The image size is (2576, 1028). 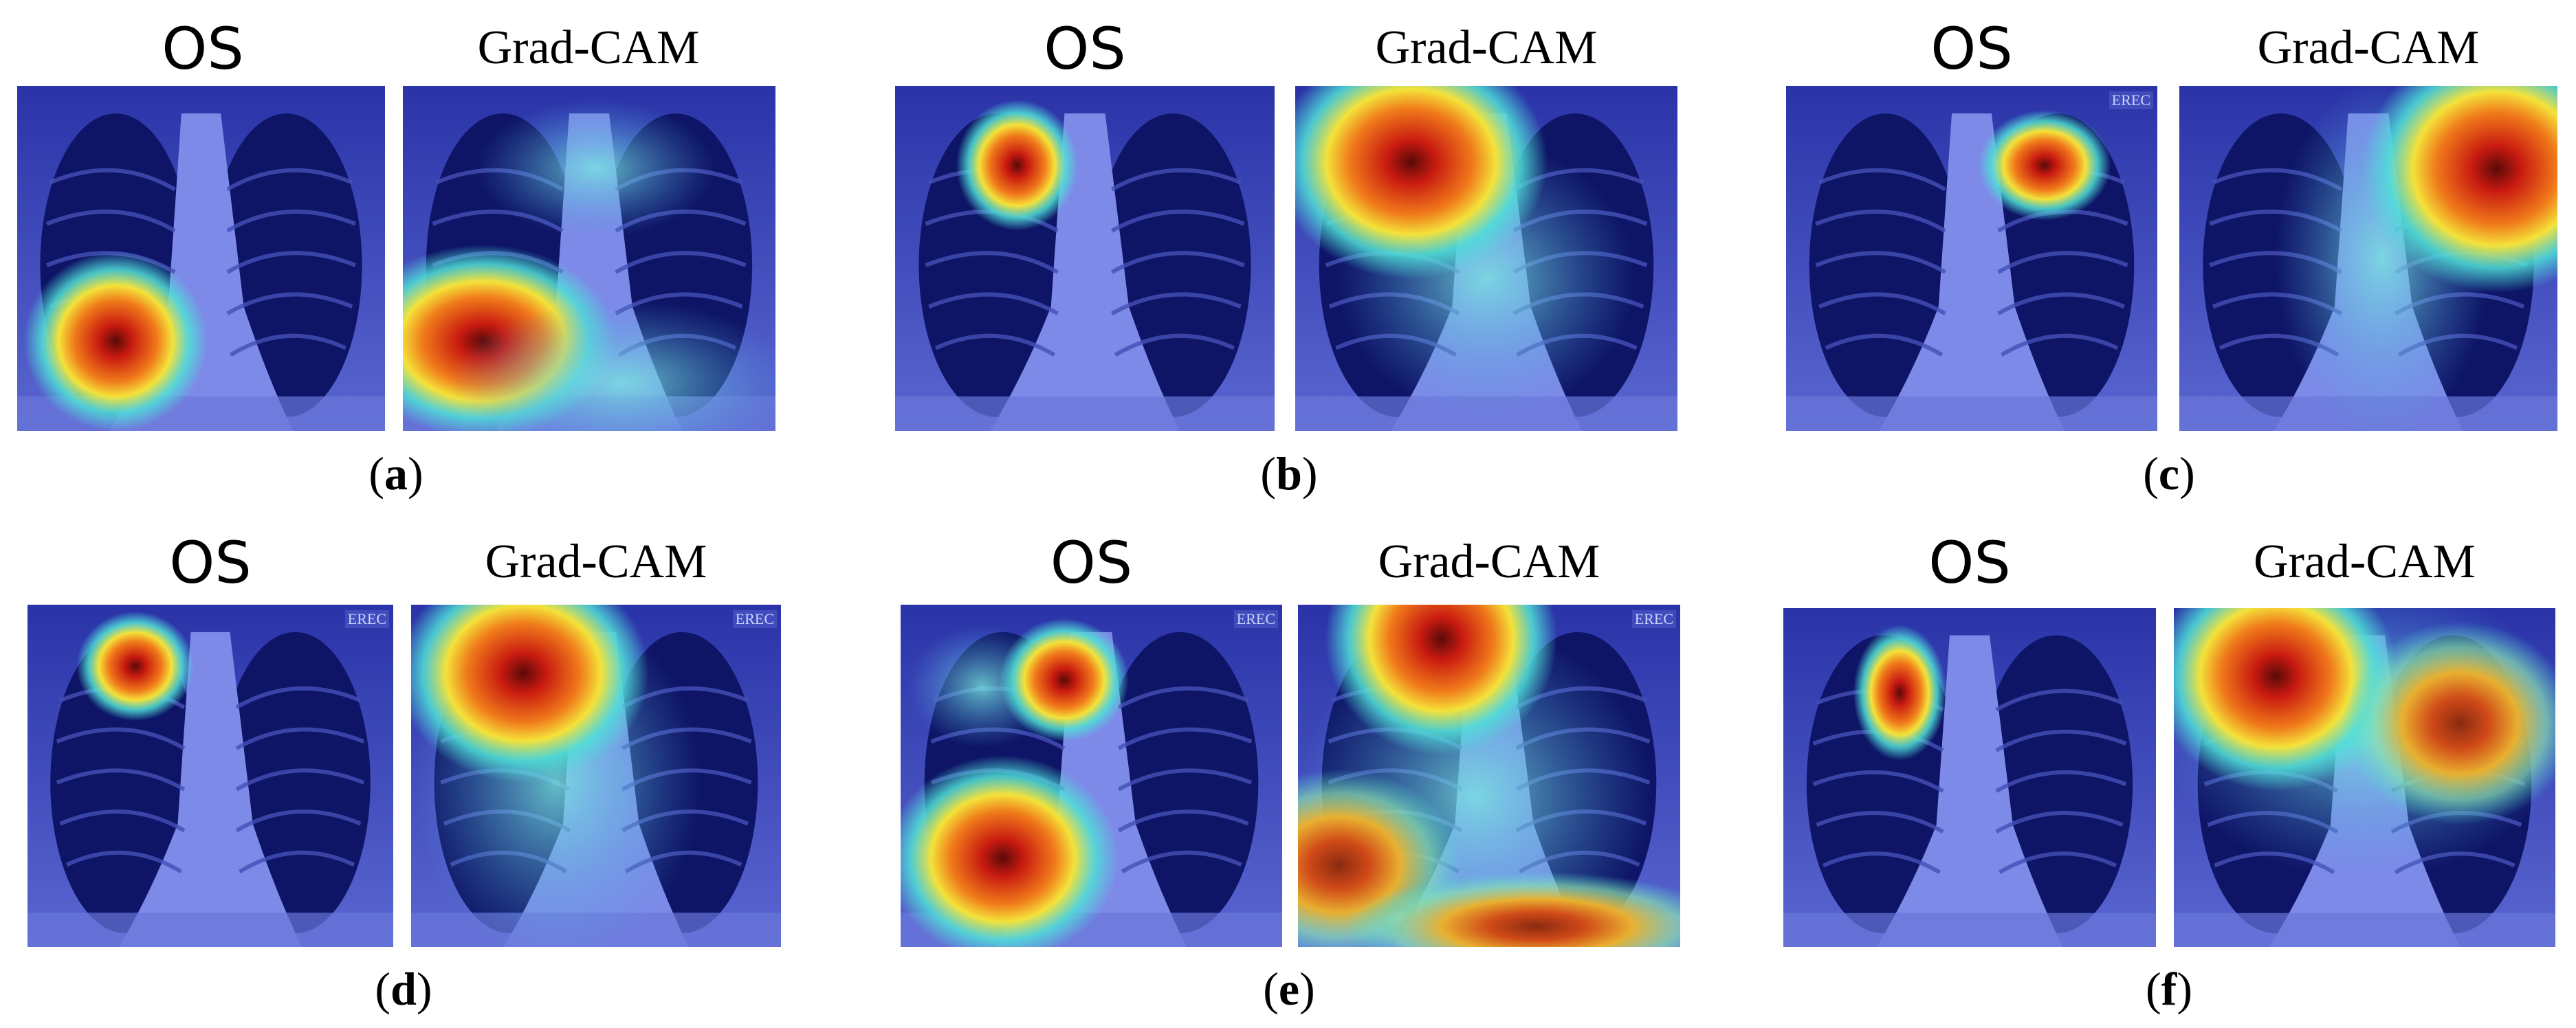 I want to click on caption-letter: a, so click(x=396, y=473).